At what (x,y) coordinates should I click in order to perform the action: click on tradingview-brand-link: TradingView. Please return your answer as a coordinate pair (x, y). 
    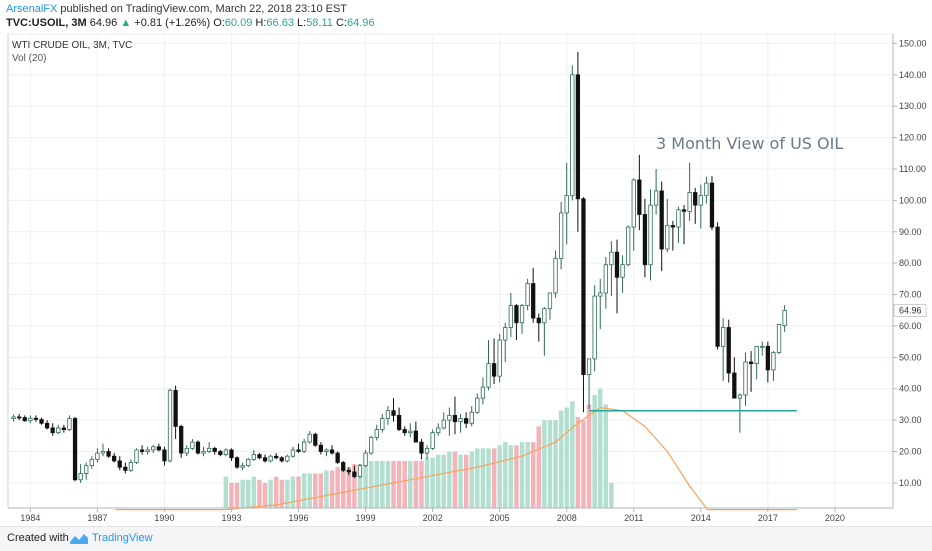
    Looking at the image, I should click on (122, 538).